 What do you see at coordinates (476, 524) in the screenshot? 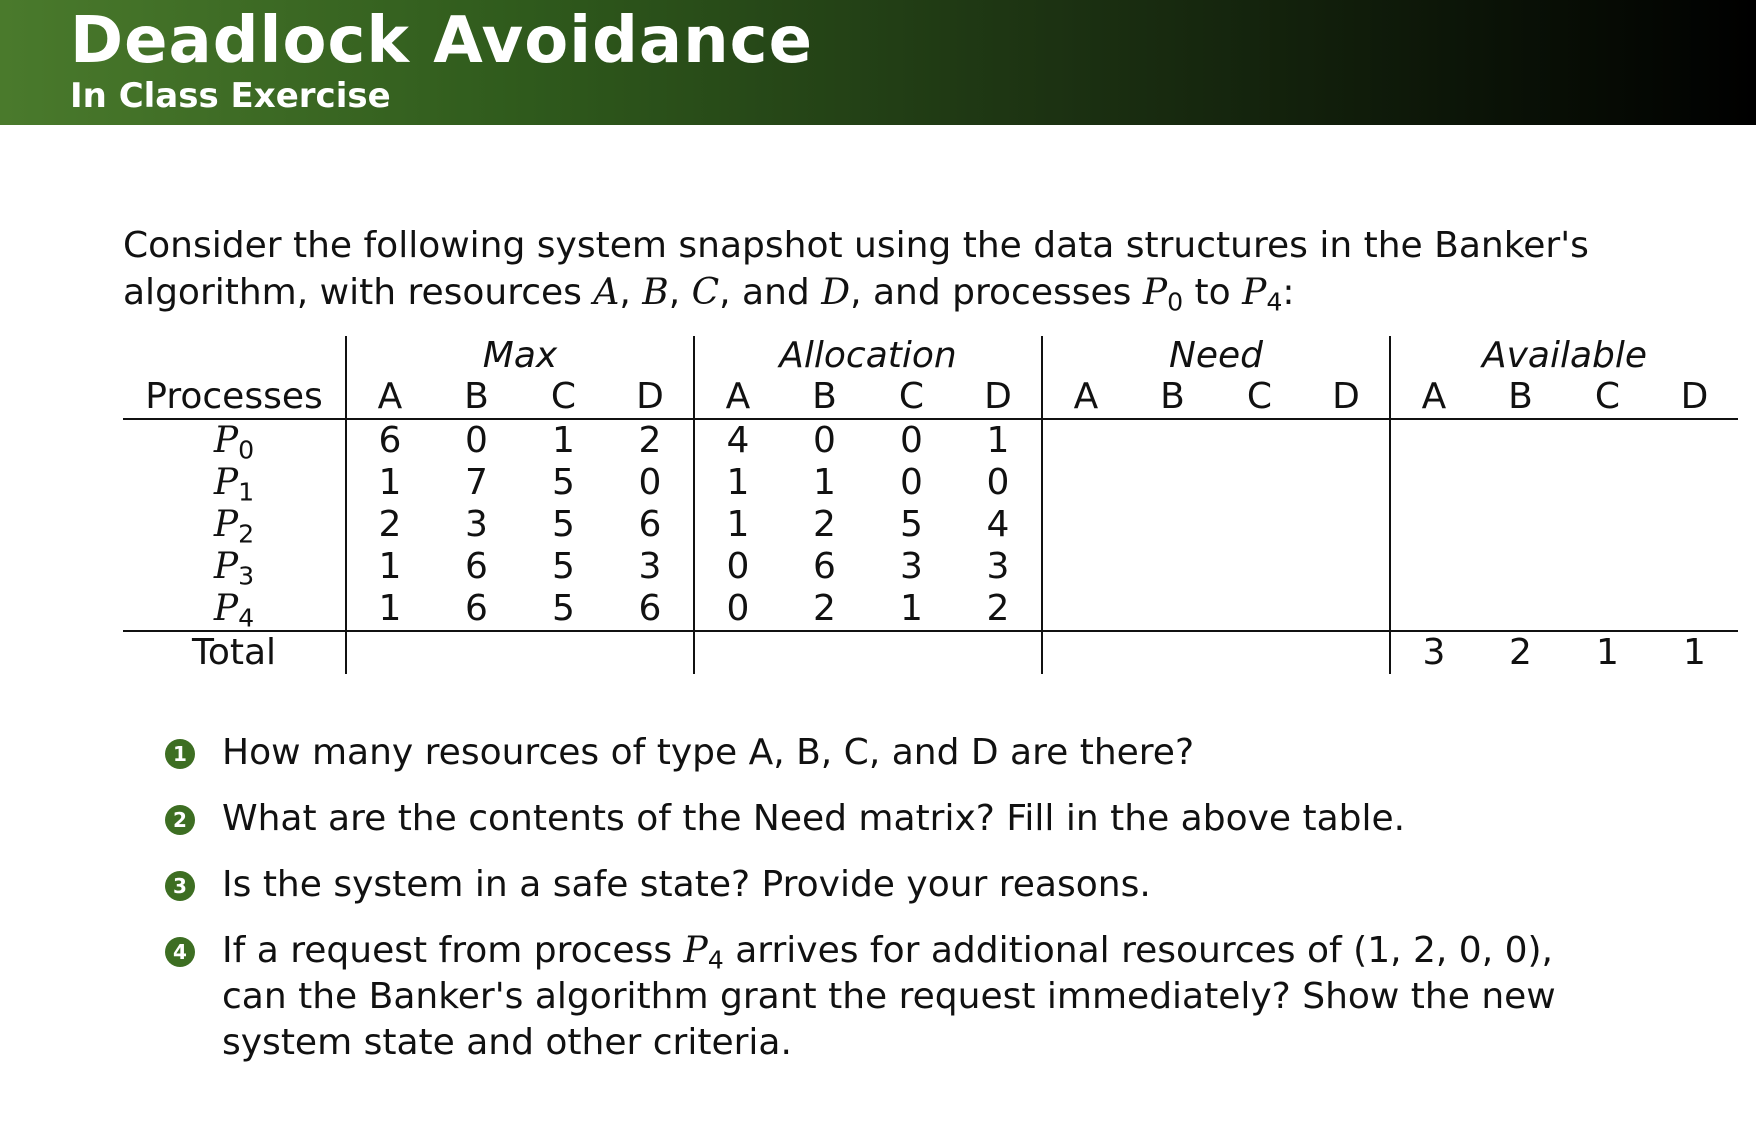
I see `max-cell: 3` at bounding box center [476, 524].